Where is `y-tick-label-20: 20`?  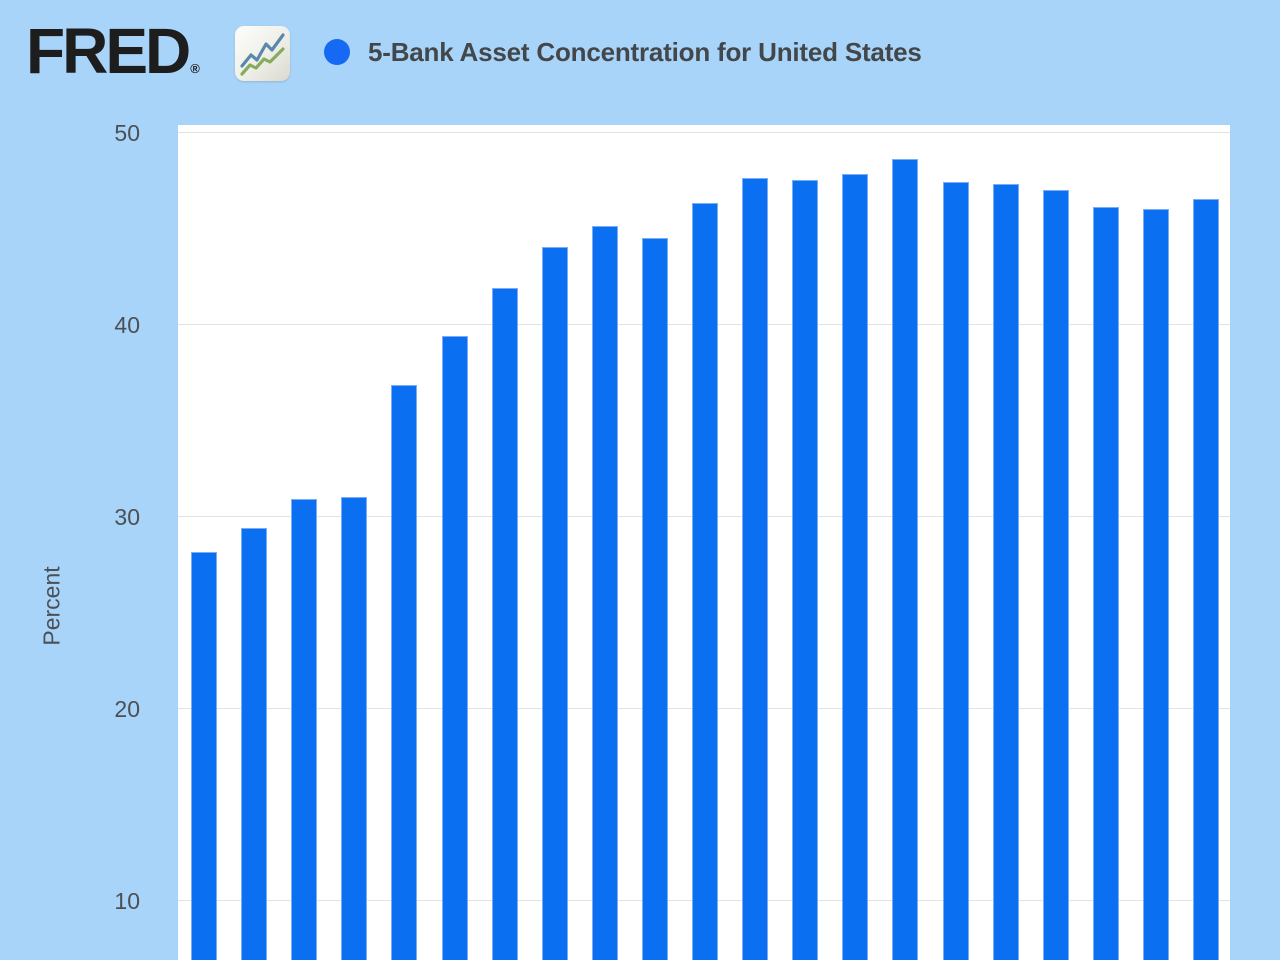
y-tick-label-20: 20 is located at coordinates (127, 709).